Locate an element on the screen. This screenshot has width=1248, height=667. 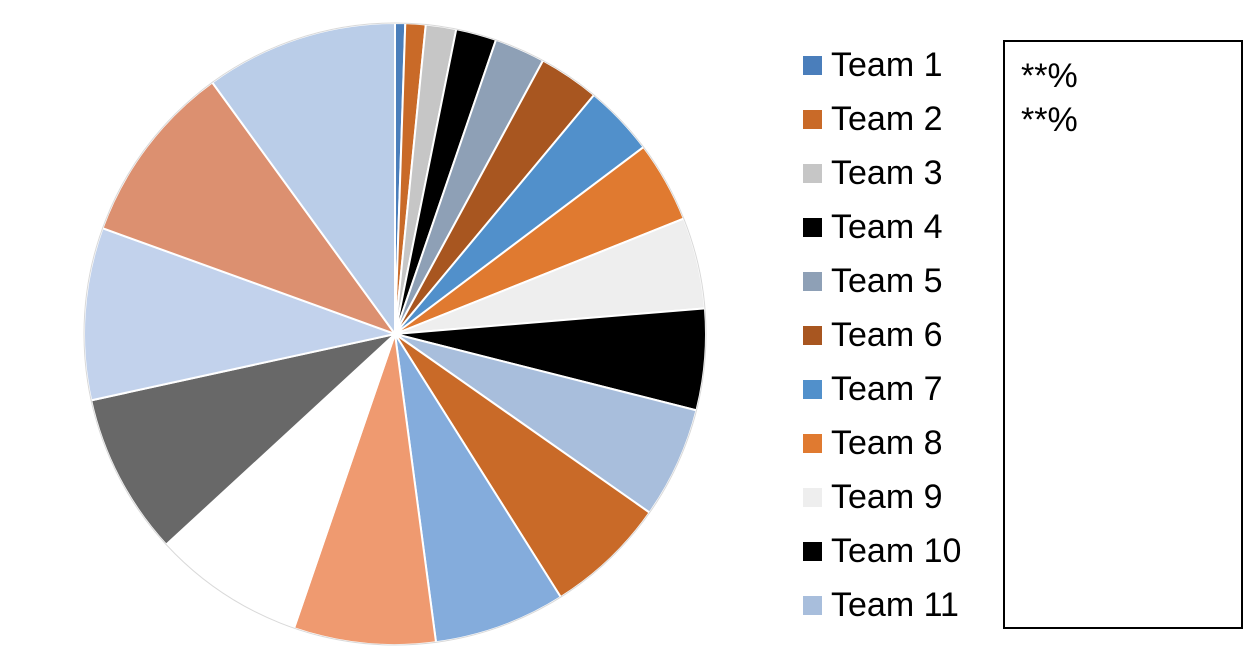
legend-item-team-5: Team 5 is located at coordinates (900, 281).